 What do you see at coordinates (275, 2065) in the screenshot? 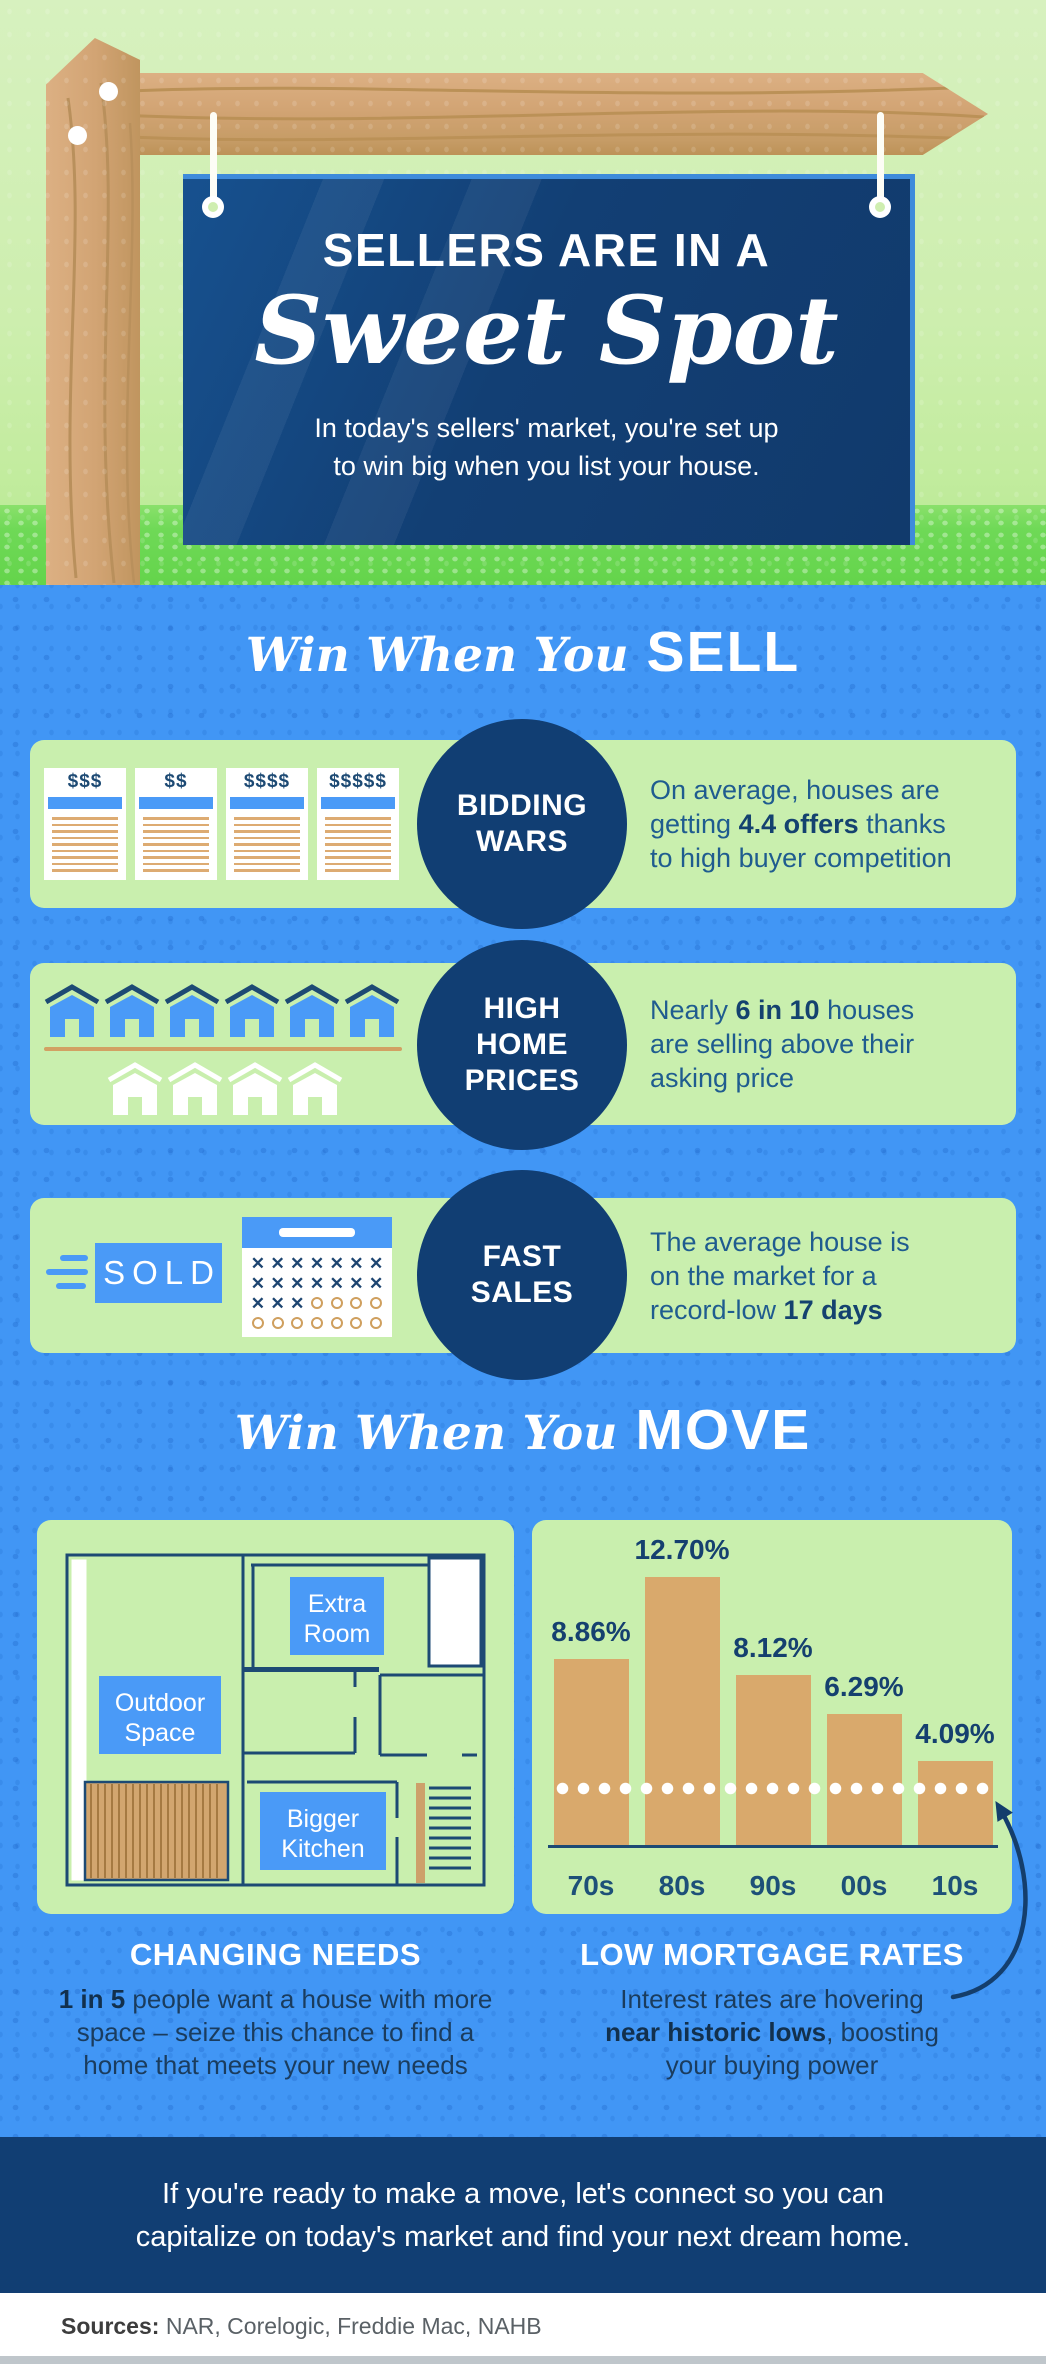
I see `text-line: home that meets your new needs` at bounding box center [275, 2065].